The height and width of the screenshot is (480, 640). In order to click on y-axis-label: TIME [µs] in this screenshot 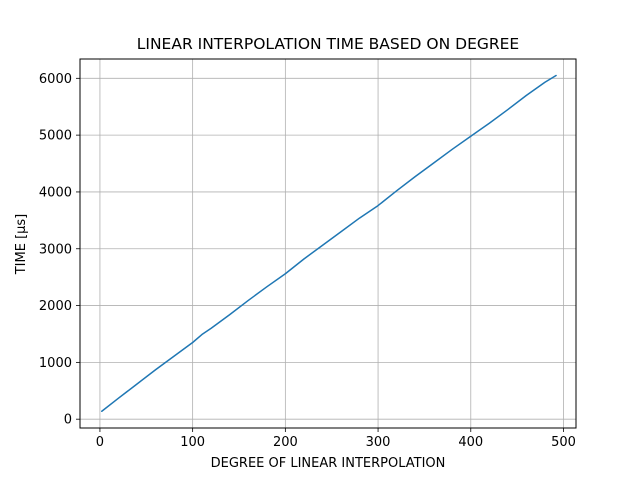, I will do `click(21, 245)`.